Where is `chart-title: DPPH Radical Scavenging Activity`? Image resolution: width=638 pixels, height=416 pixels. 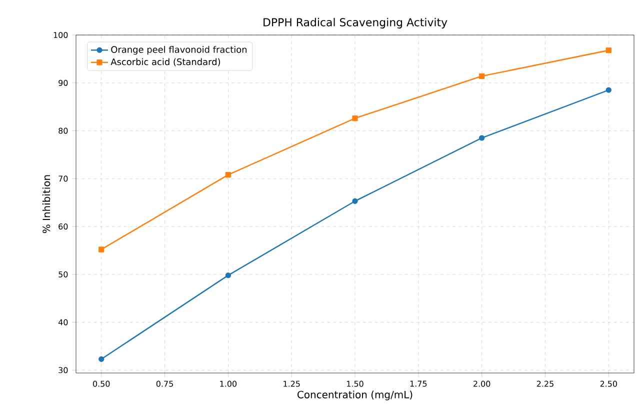
chart-title: DPPH Radical Scavenging Activity is located at coordinates (356, 23).